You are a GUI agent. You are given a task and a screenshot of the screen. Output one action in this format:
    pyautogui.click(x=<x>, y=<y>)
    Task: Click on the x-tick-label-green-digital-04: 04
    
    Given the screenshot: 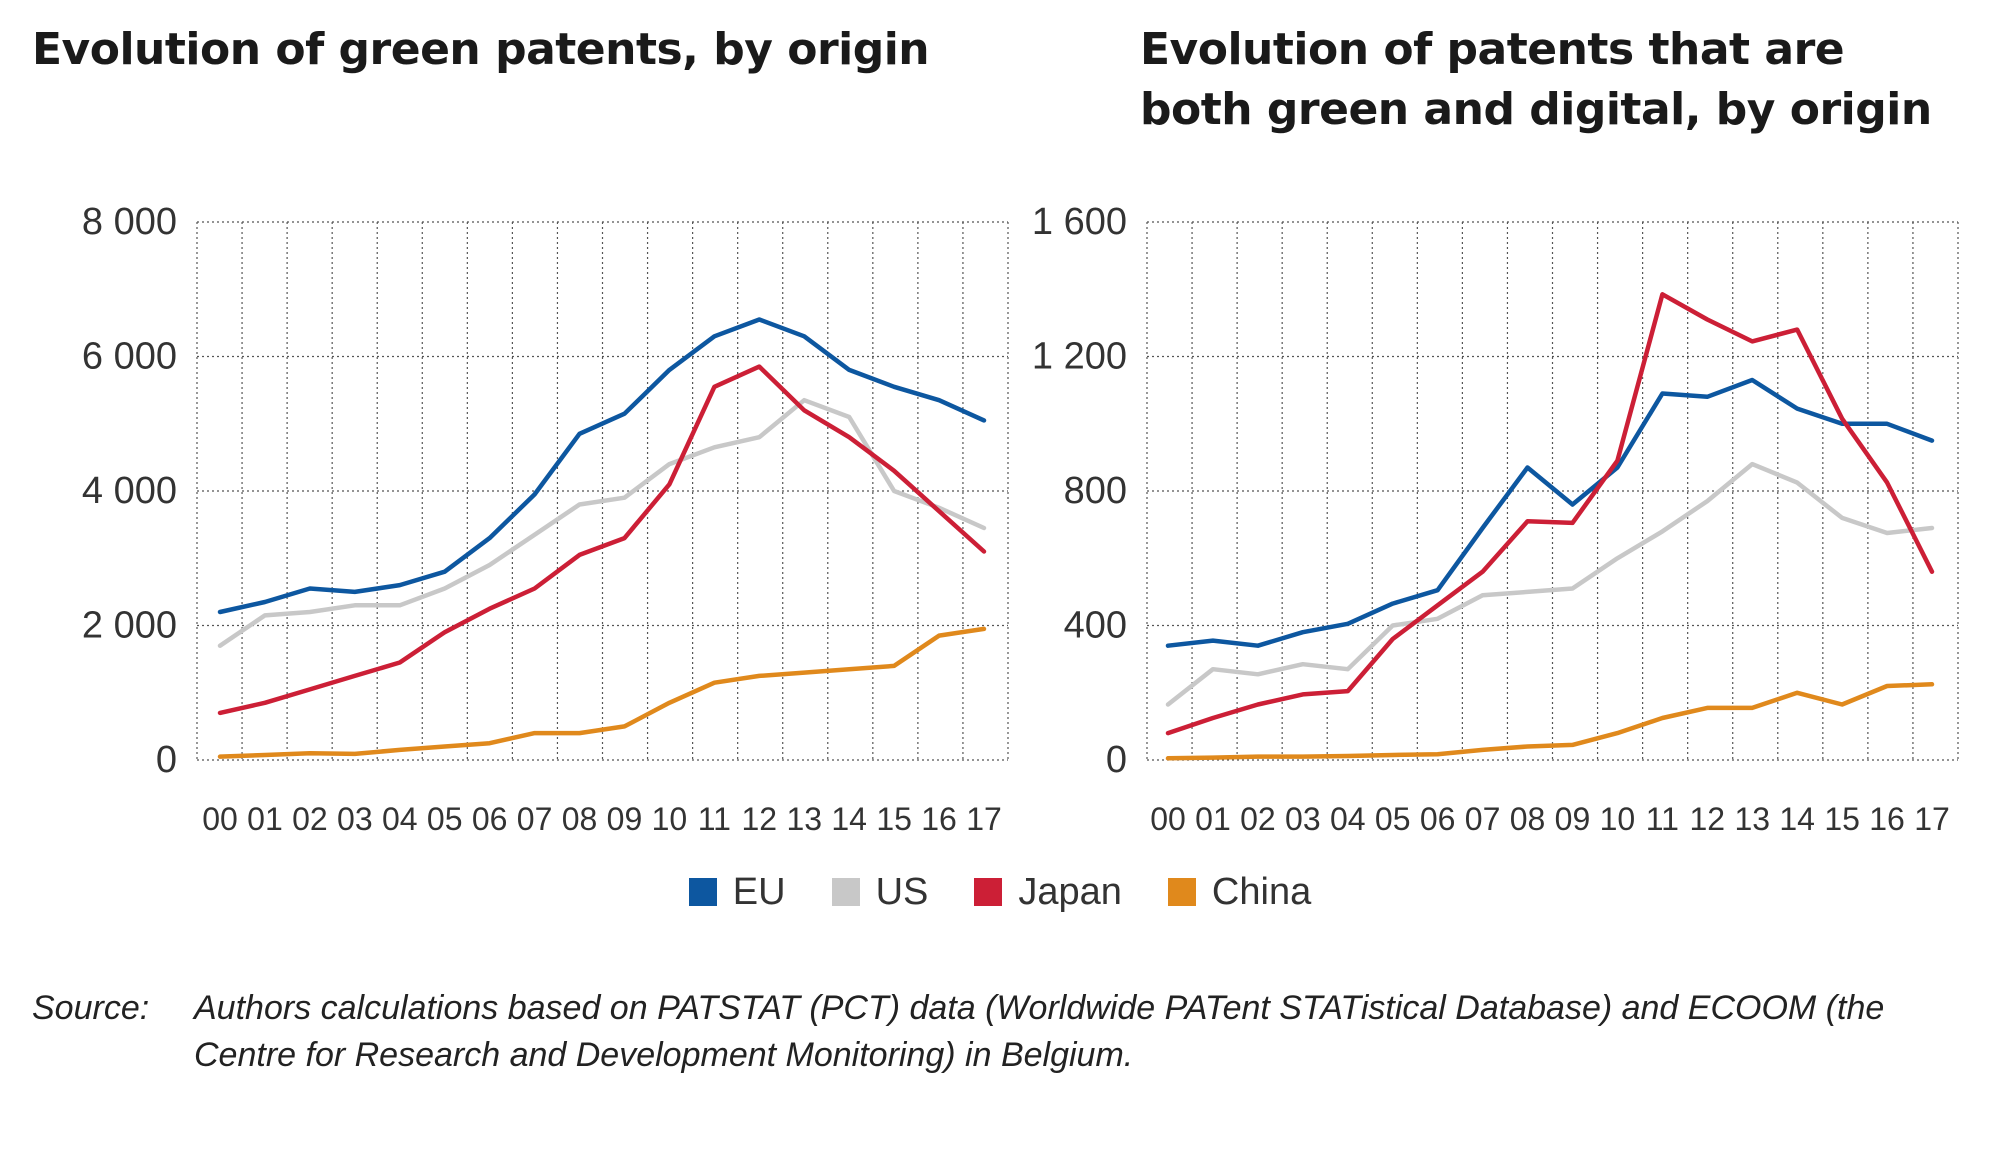 What is the action you would take?
    pyautogui.click(x=1348, y=819)
    